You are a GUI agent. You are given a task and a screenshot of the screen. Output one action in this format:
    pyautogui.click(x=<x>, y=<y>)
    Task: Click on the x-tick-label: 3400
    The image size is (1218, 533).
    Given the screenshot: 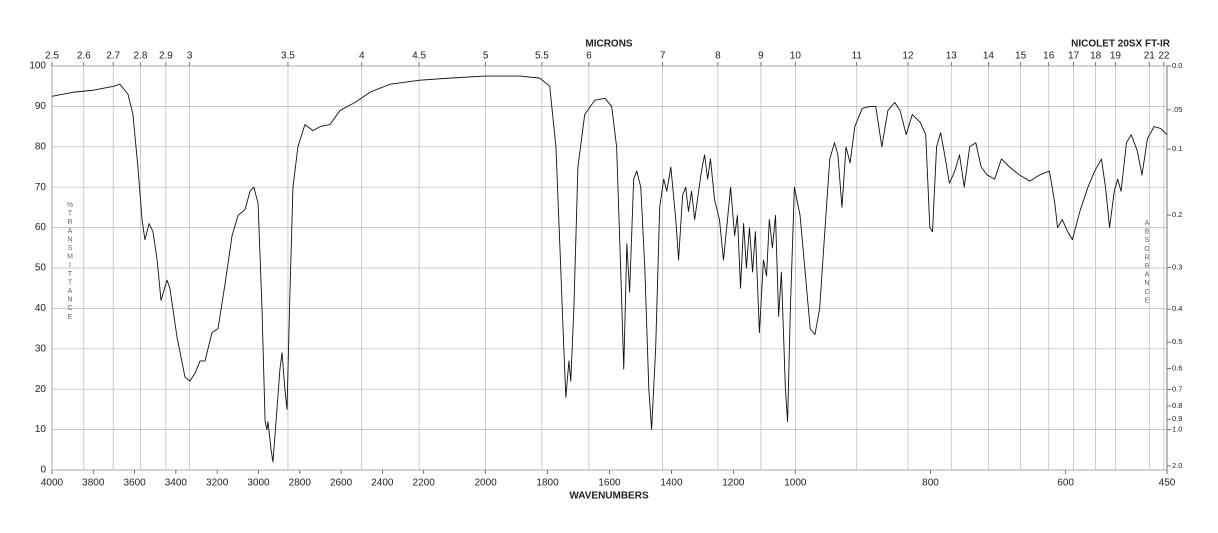 What is the action you would take?
    pyautogui.click(x=176, y=483)
    